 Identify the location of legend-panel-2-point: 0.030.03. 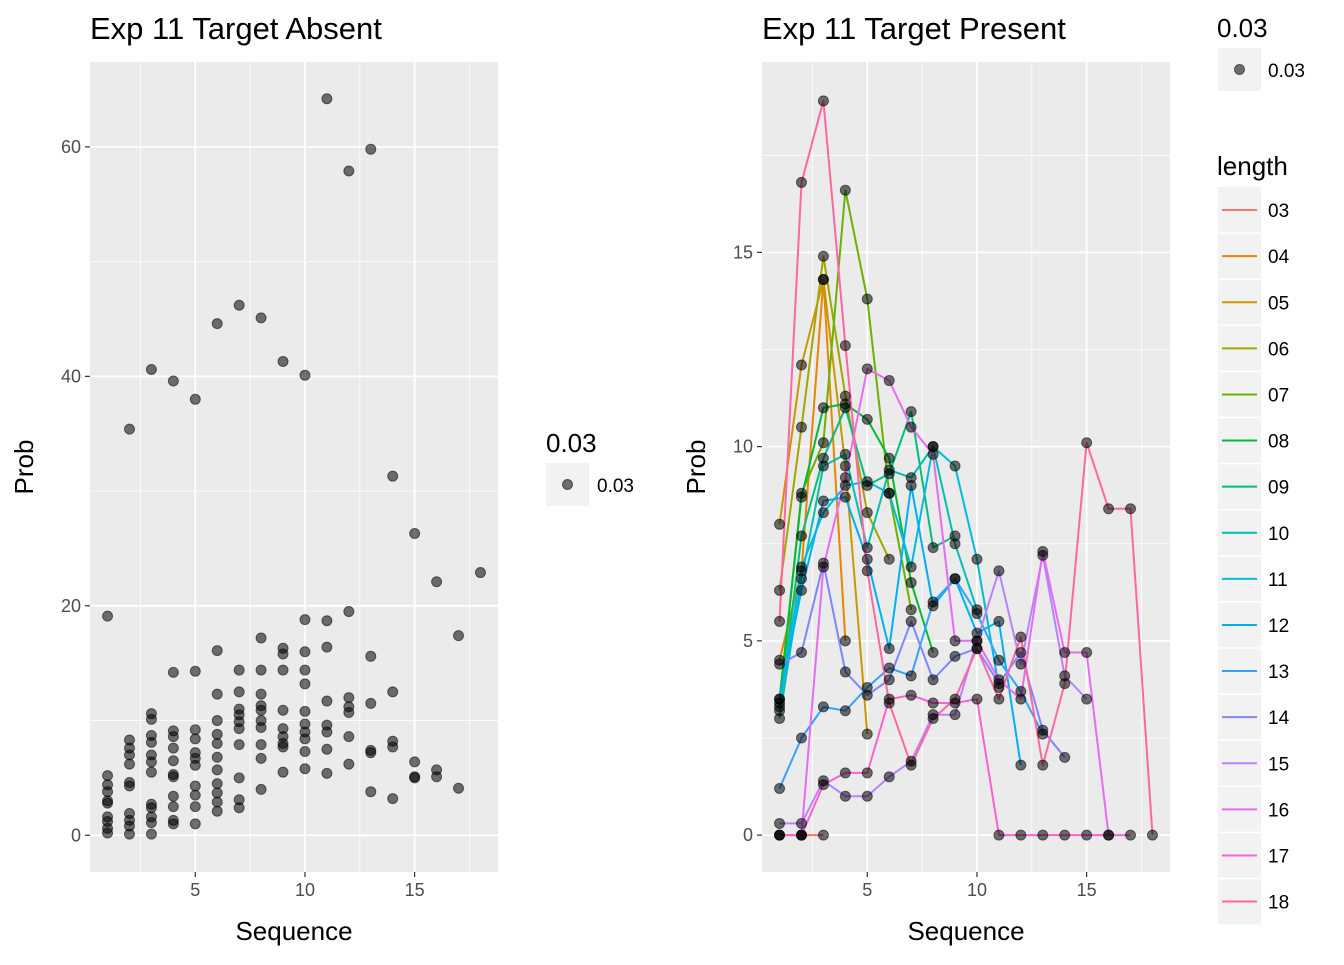
(1261, 52).